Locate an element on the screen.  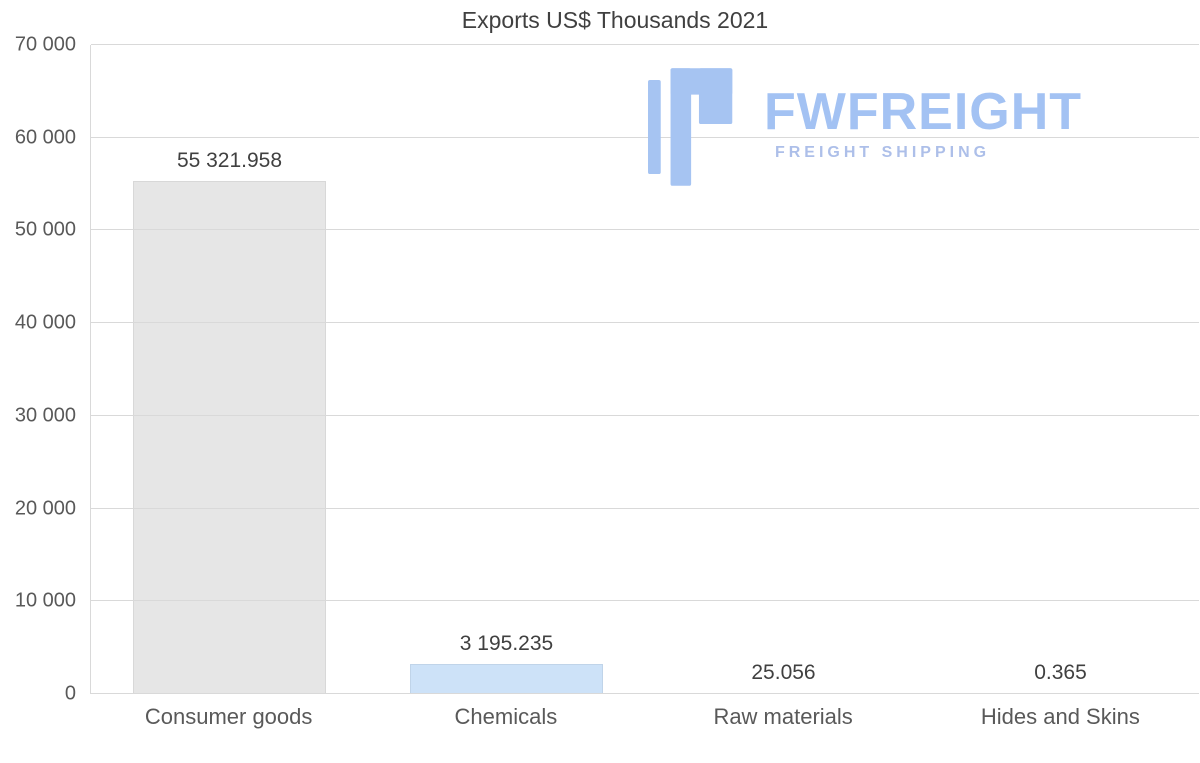
x-axis-category-label: Hides and Skins is located at coordinates (1060, 716).